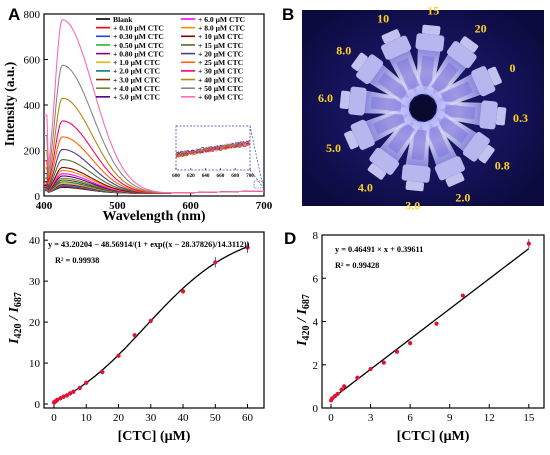 This screenshot has width=550, height=455. What do you see at coordinates (15, 318) in the screenshot?
I see `panel-c-y-label: I420 / I687` at bounding box center [15, 318].